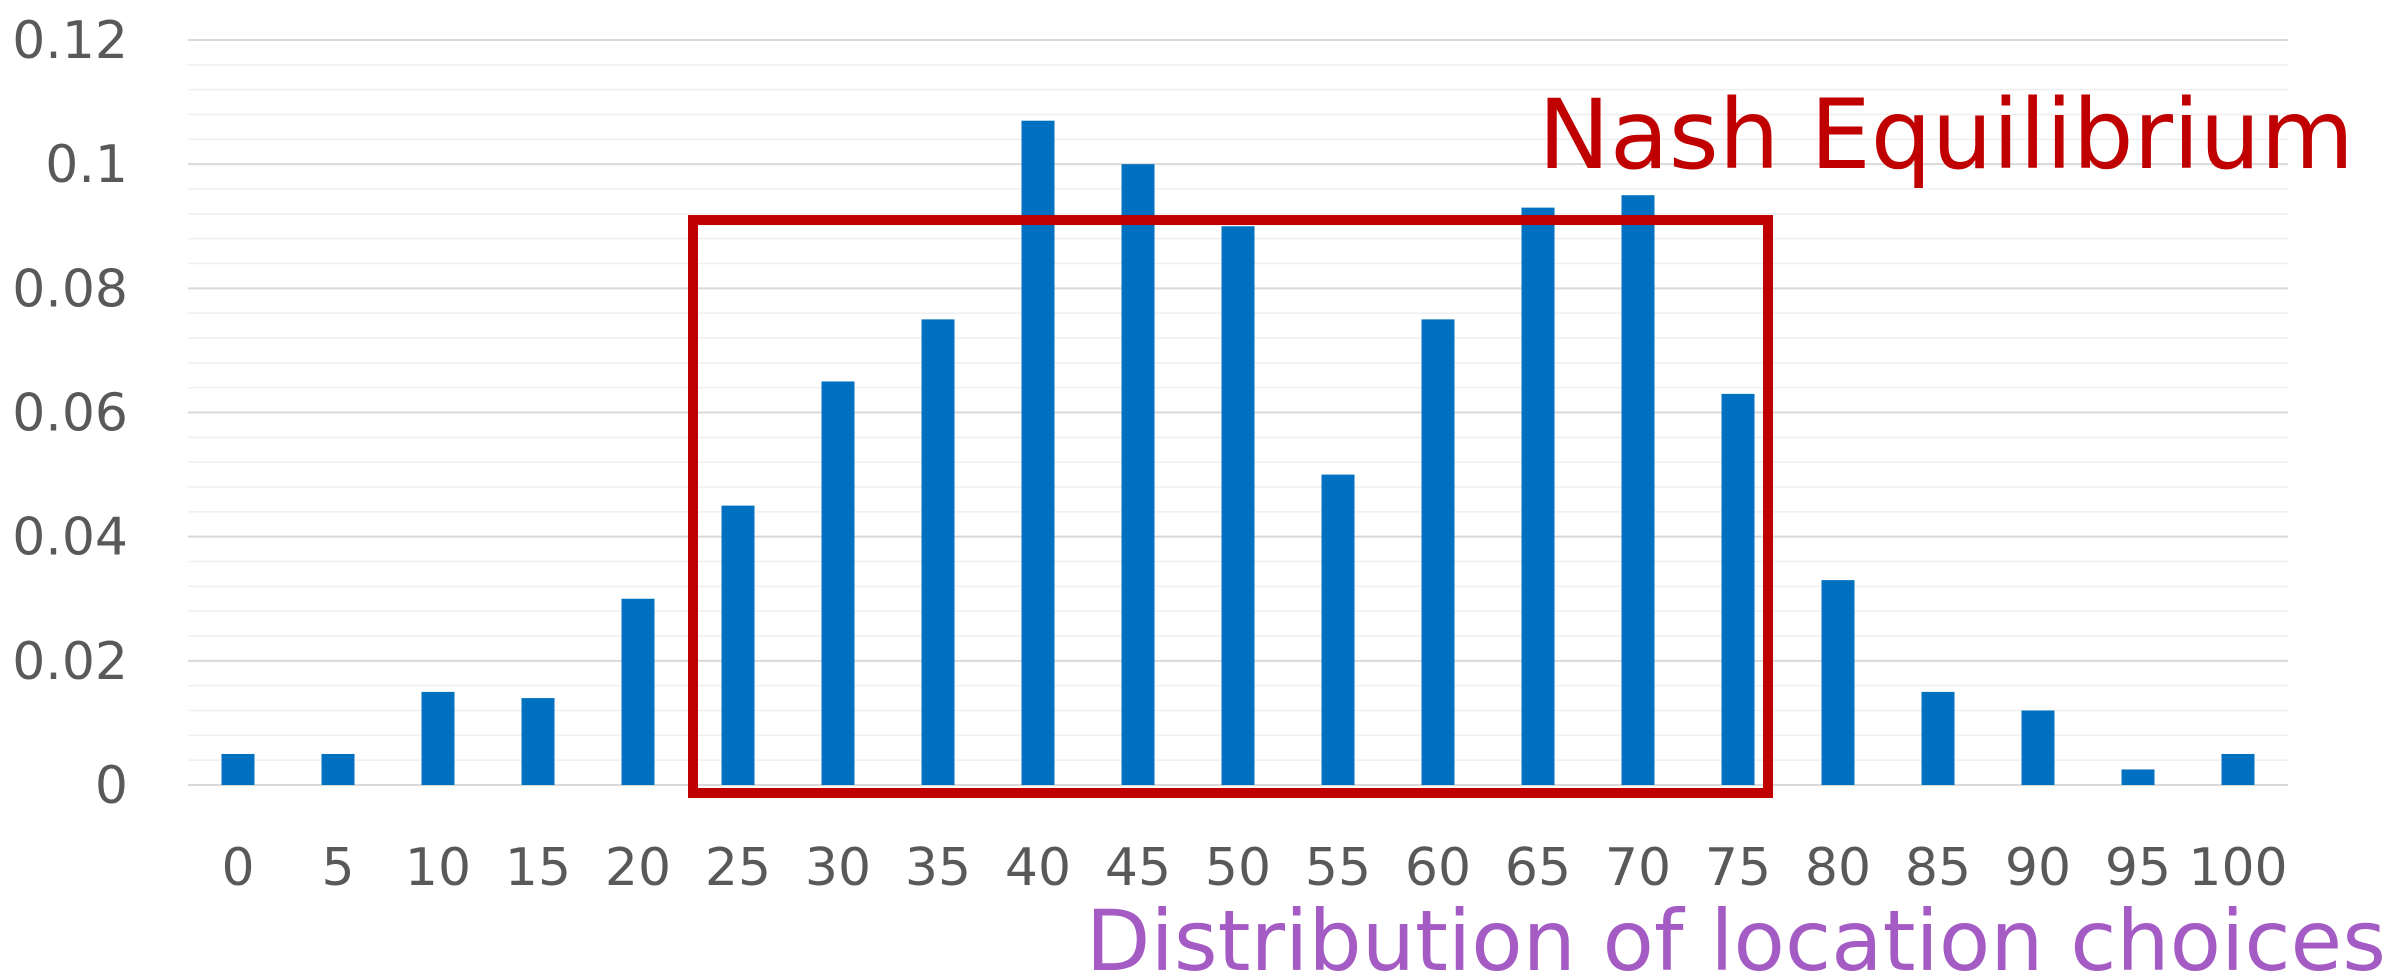 The width and height of the screenshot is (2394, 979). What do you see at coordinates (1736, 935) in the screenshot?
I see `x-axis-title: Distribution of location choices` at bounding box center [1736, 935].